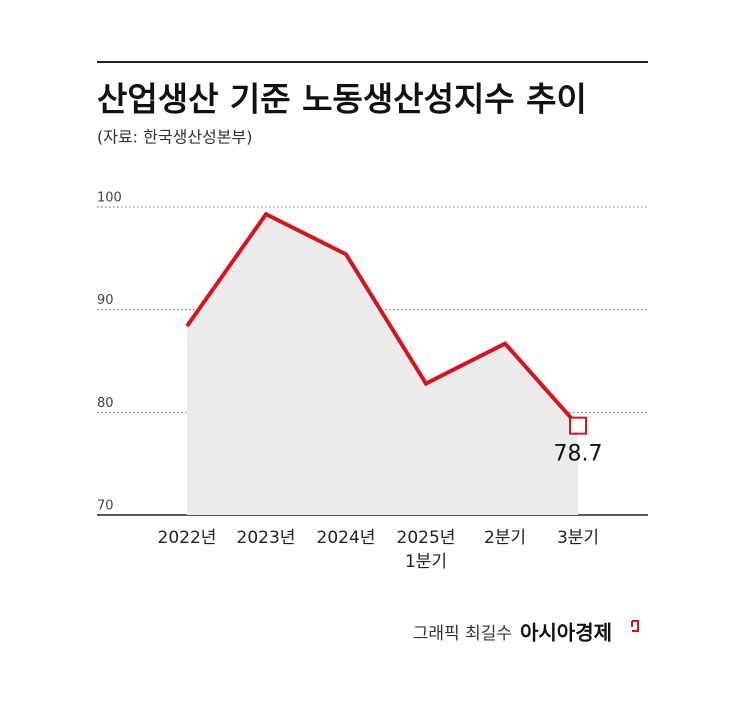  What do you see at coordinates (105, 300) in the screenshot?
I see `y-tick-label: 90` at bounding box center [105, 300].